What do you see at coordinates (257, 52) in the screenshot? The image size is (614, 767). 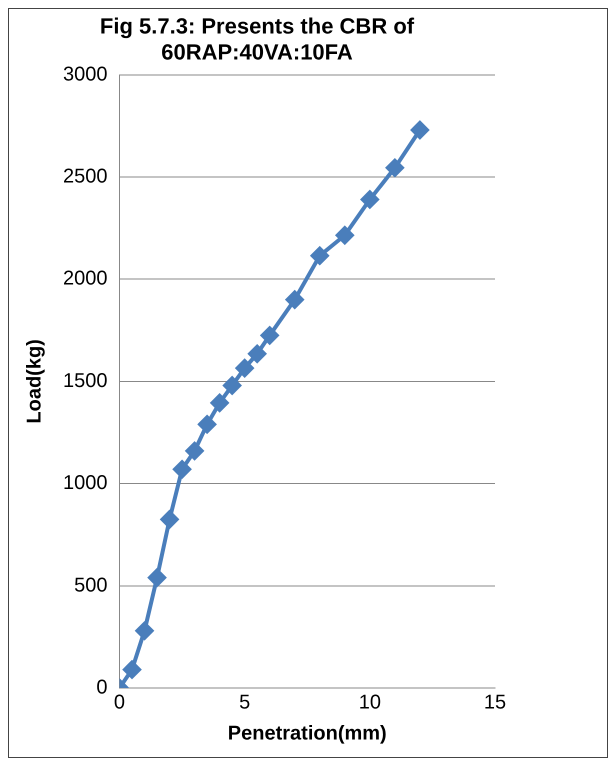 I see `text: 60RAP:40VA:10FA` at bounding box center [257, 52].